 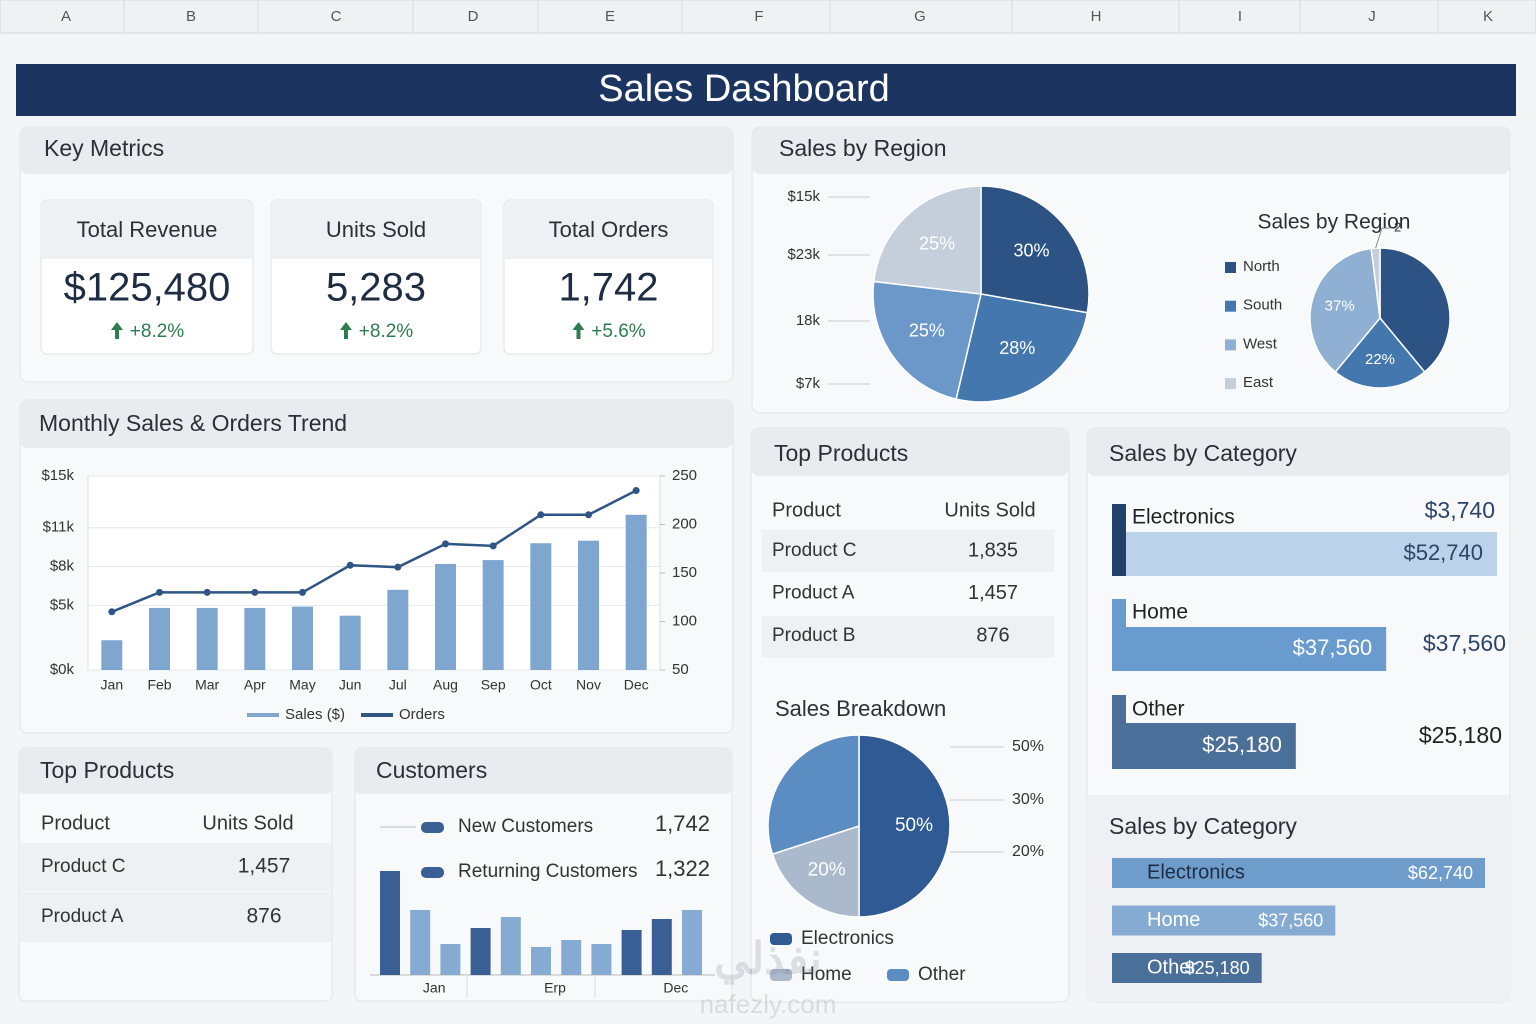 I want to click on y-tick-label: $5k, so click(x=62, y=604).